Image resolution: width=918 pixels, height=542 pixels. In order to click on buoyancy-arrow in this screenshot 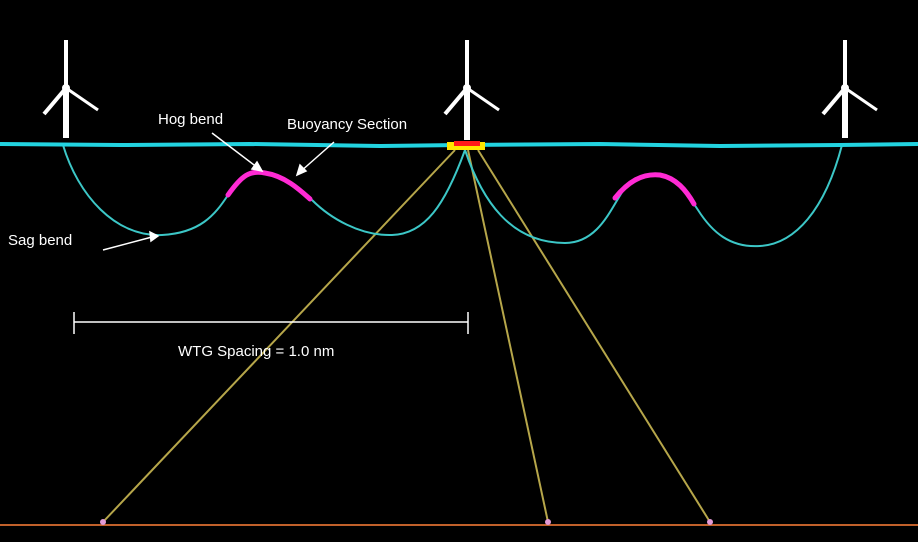, I will do `click(317, 157)`.